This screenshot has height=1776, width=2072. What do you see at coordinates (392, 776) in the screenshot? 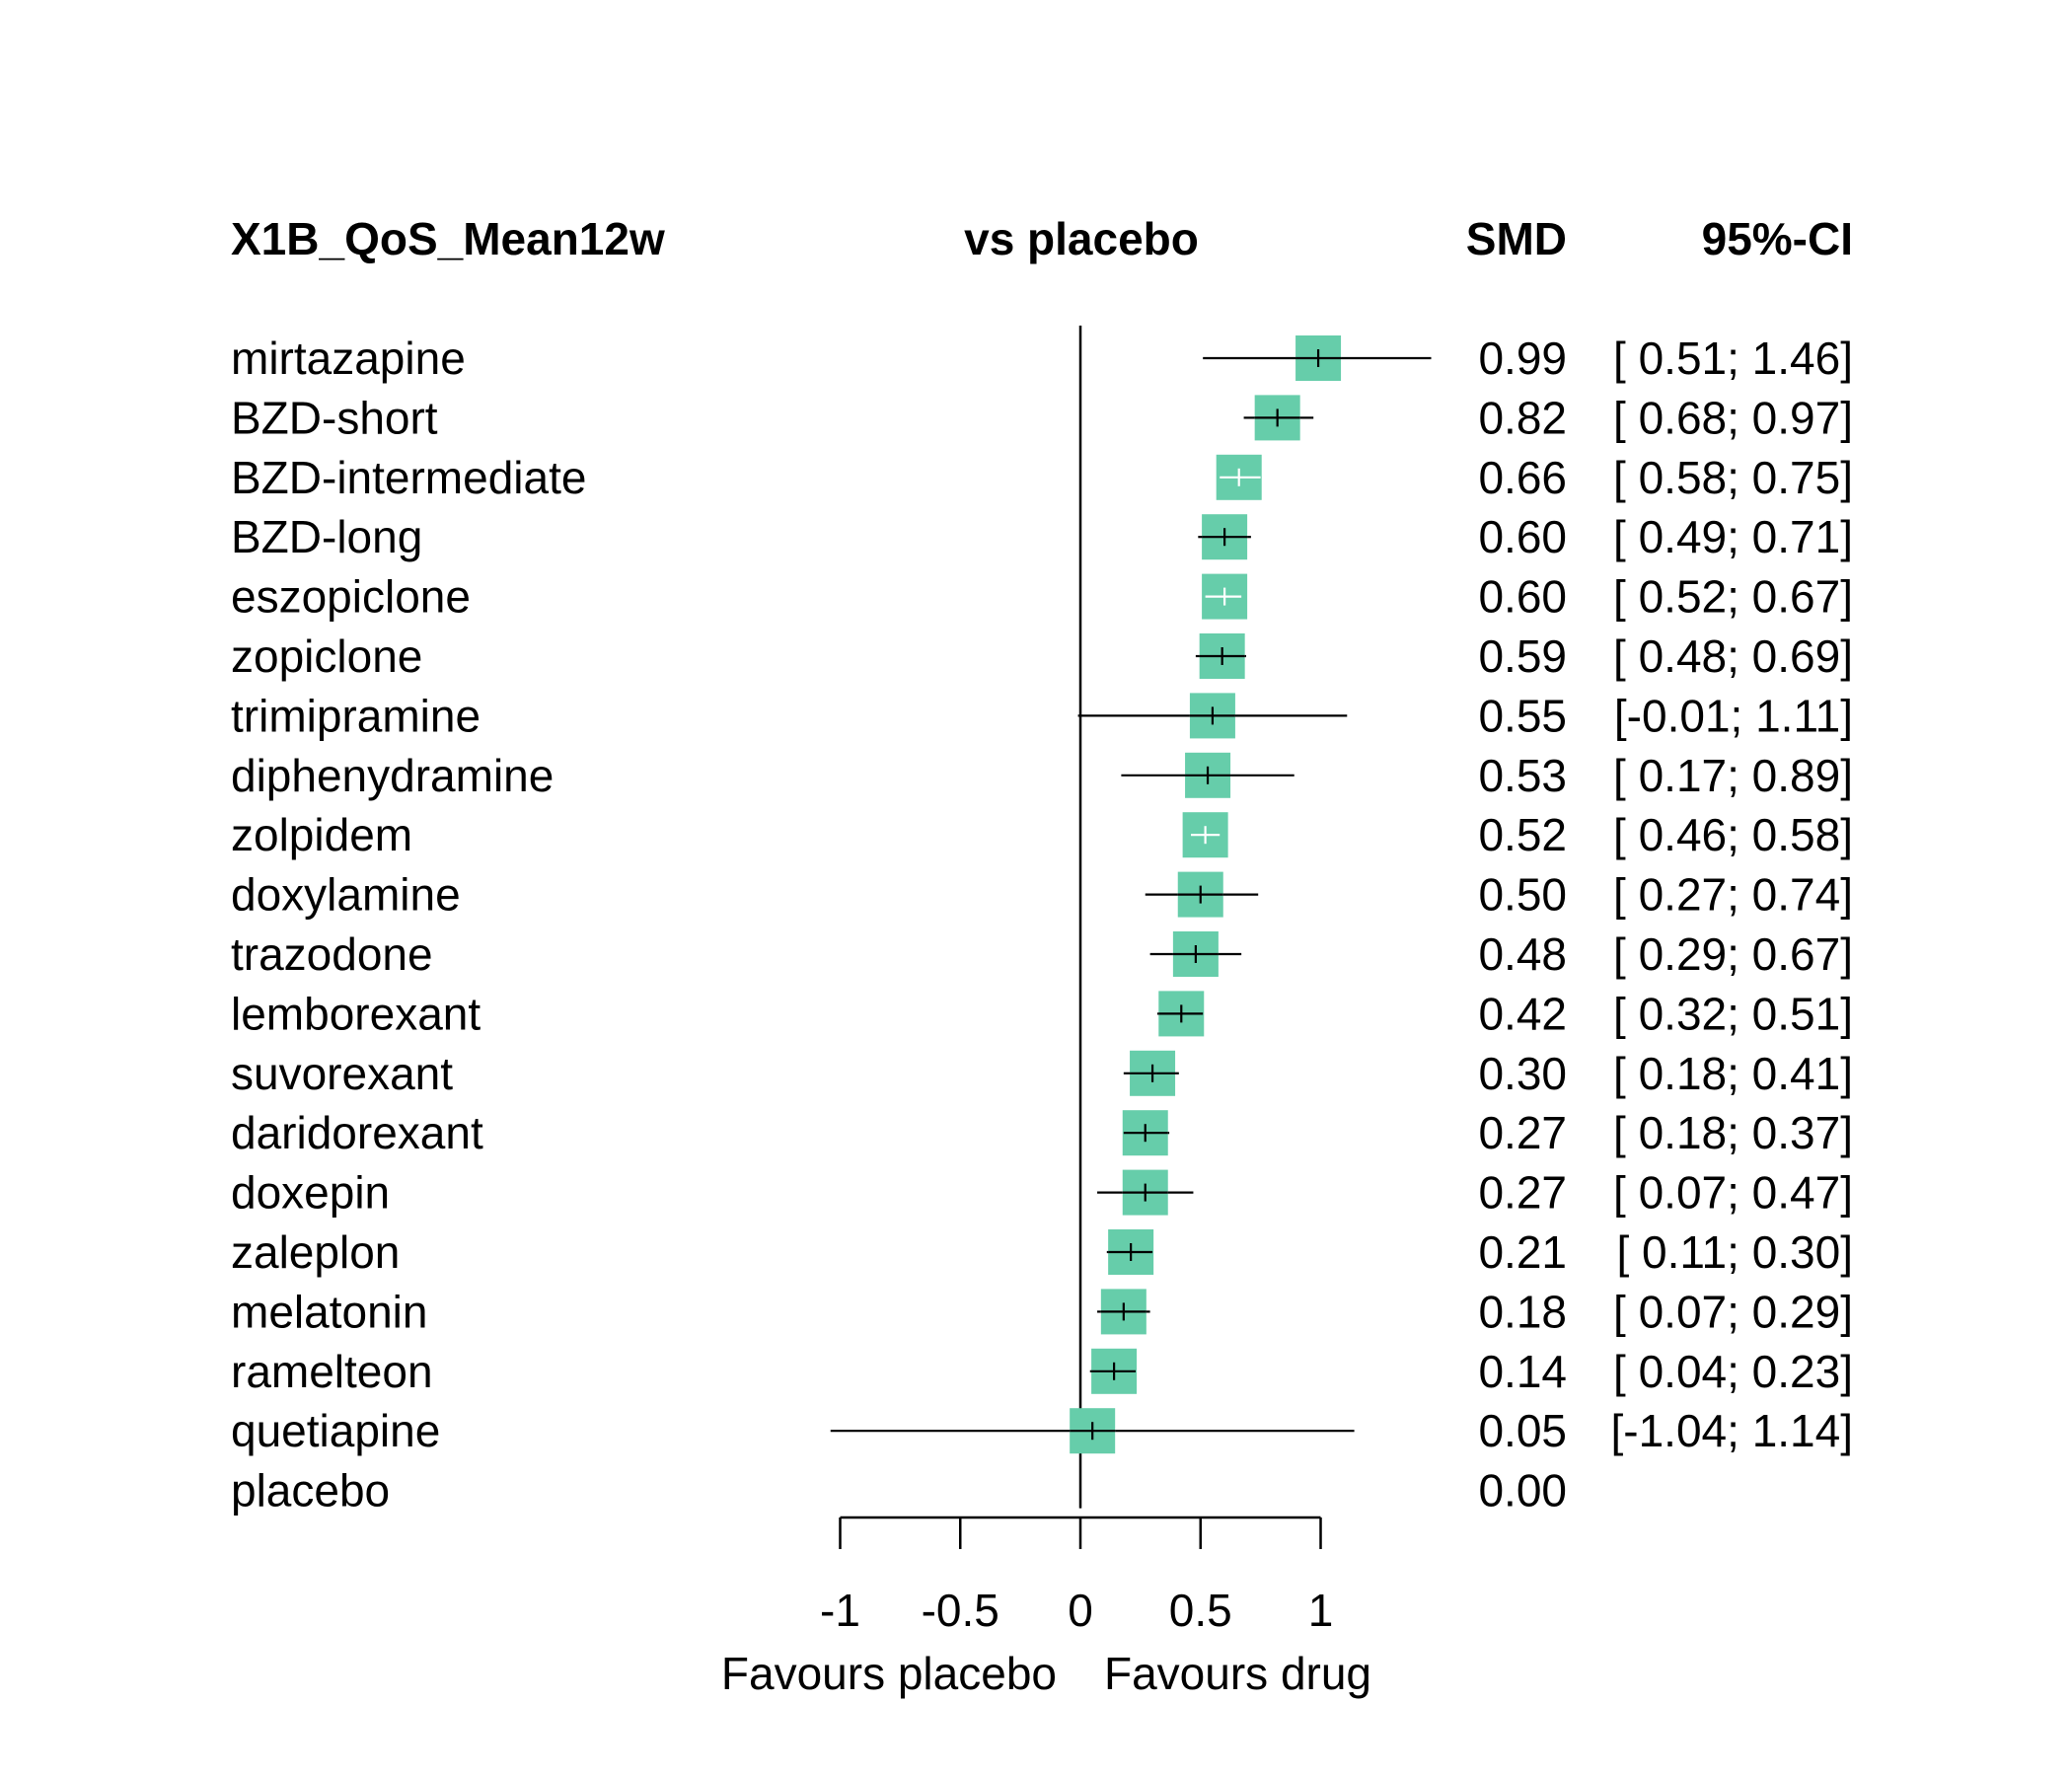
I see `row-label: diphenydramine` at bounding box center [392, 776].